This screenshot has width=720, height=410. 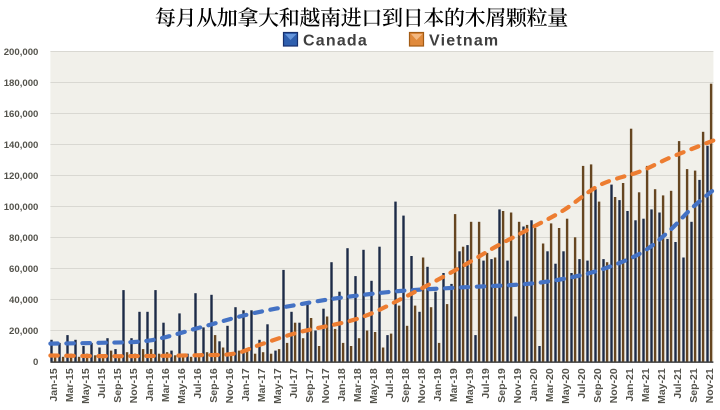 What do you see at coordinates (678, 383) in the screenshot?
I see `svg-text: Jul-21` at bounding box center [678, 383].